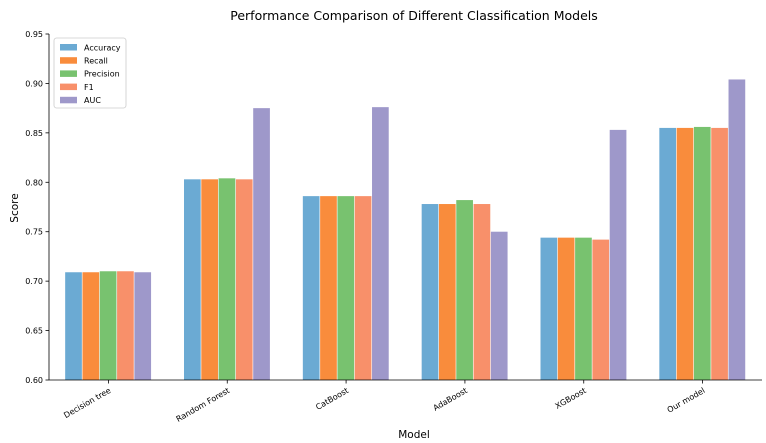 Image resolution: width=766 pixels, height=443 pixels. What do you see at coordinates (203, 405) in the screenshot?
I see `x-tick-label: Random Forest` at bounding box center [203, 405].